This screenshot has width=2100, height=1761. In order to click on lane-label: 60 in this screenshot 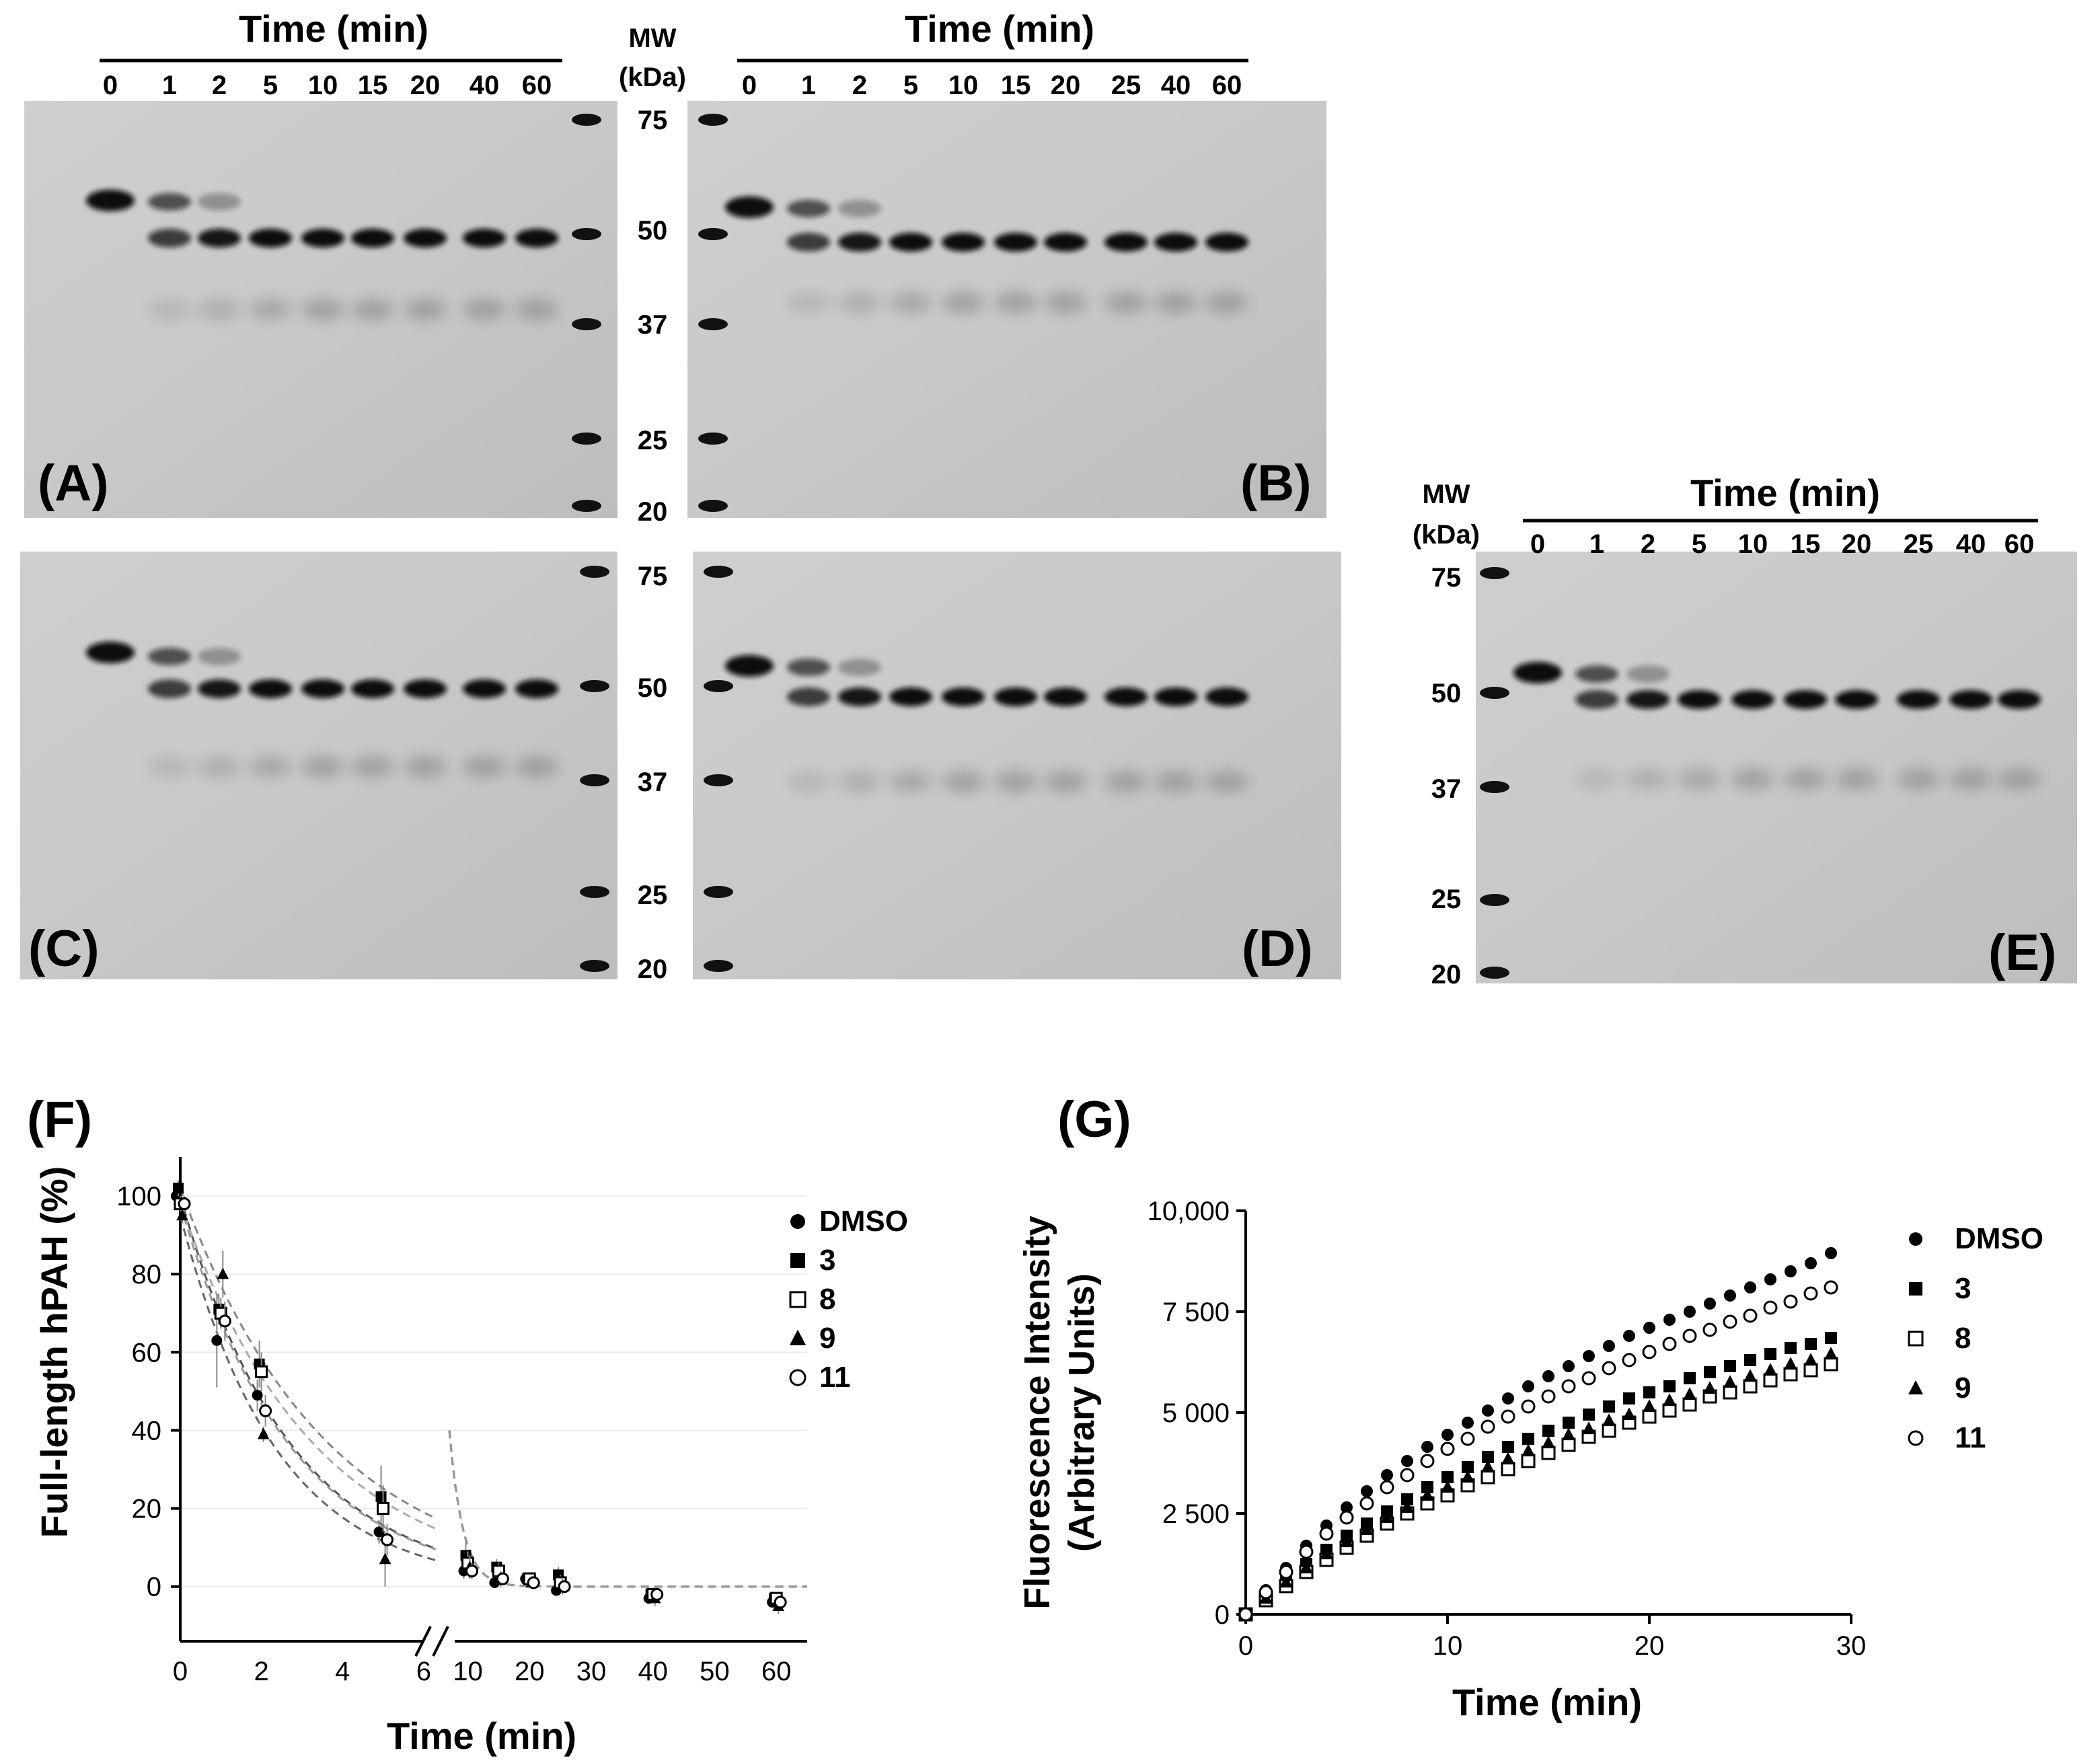, I will do `click(2020, 544)`.